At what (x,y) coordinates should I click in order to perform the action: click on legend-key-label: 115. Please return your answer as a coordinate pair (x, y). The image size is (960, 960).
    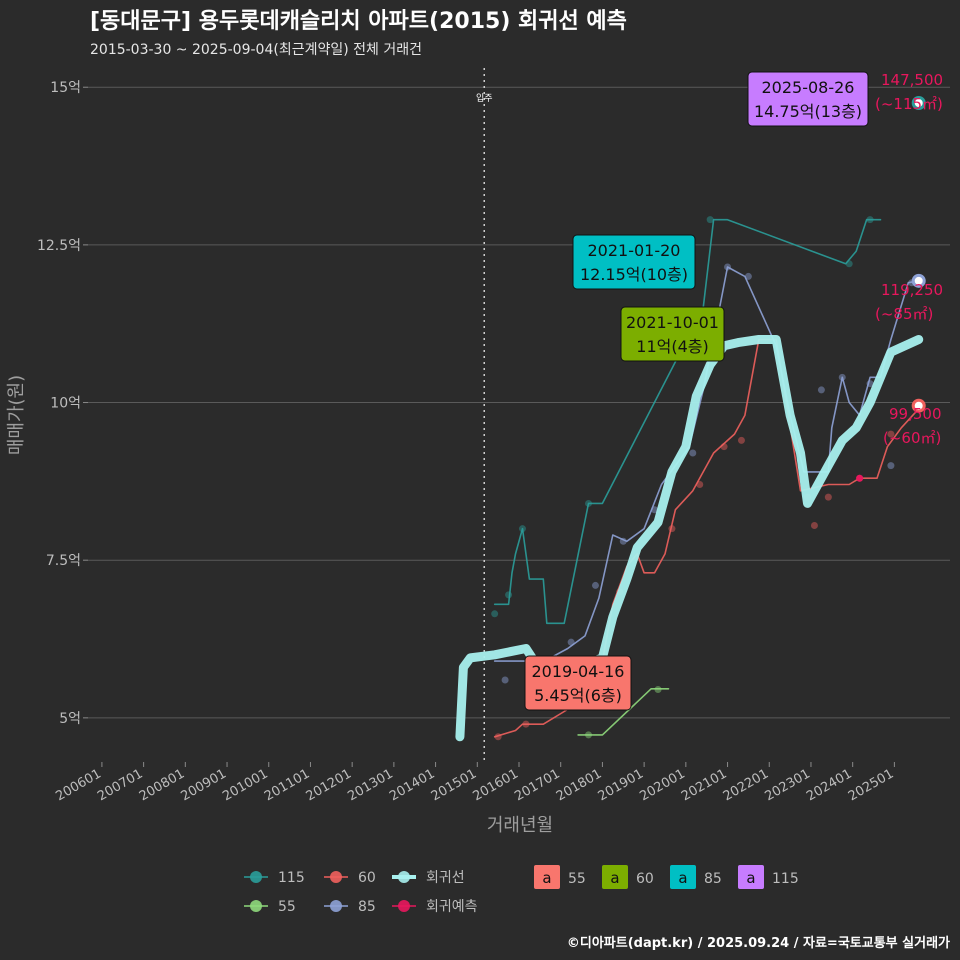
    Looking at the image, I should click on (785, 879).